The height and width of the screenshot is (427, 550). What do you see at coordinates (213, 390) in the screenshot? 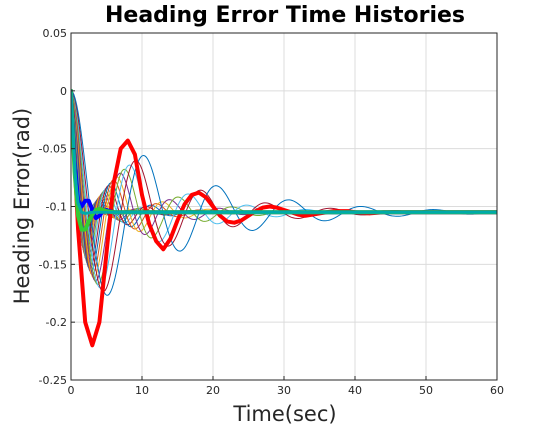
I see `x-tick-label: 20` at bounding box center [213, 390].